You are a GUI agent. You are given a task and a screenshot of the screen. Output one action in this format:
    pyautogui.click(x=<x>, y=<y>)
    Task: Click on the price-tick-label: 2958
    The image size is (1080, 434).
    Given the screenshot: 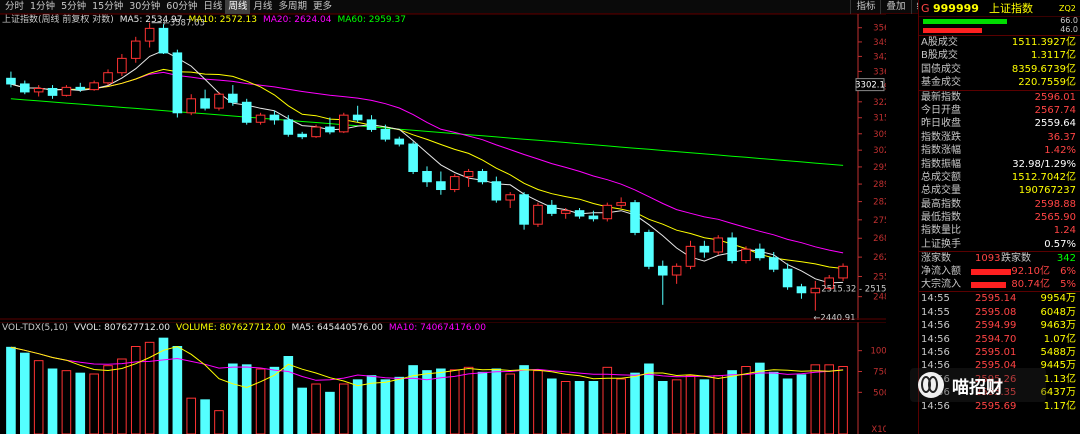 What is the action you would take?
    pyautogui.click(x=879, y=168)
    